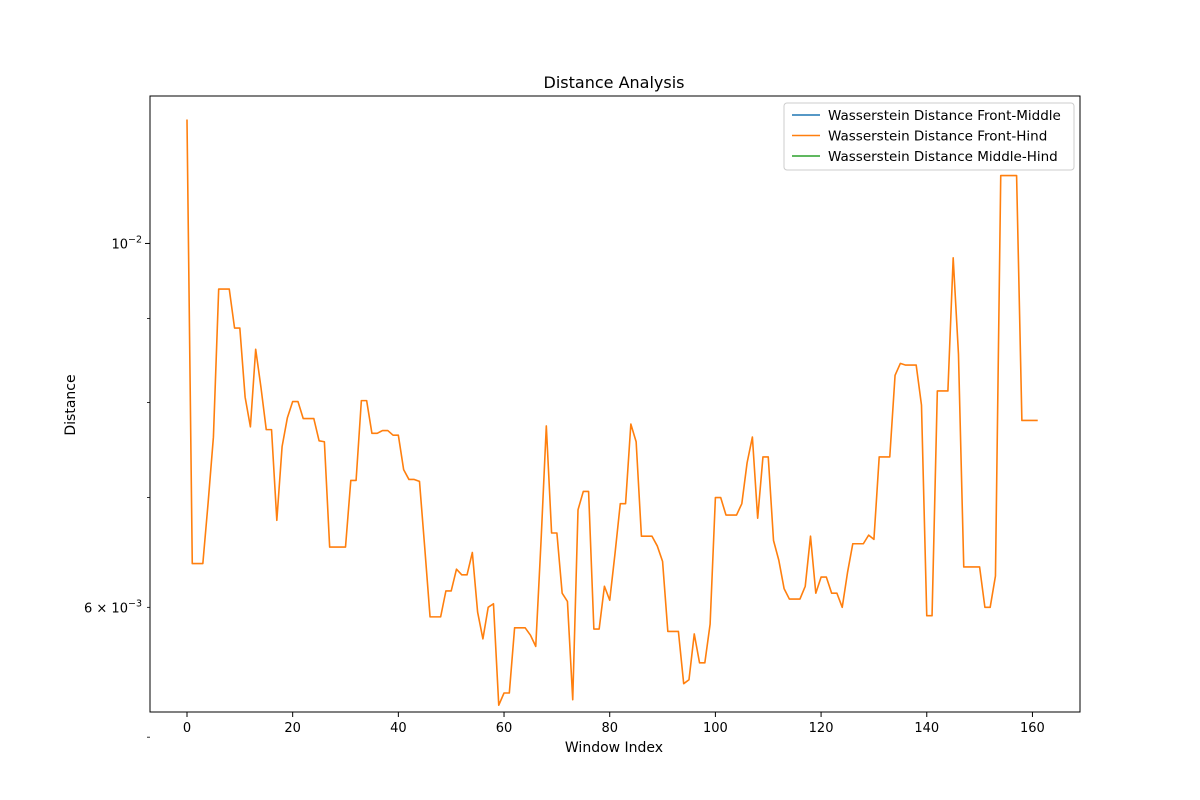  What do you see at coordinates (821, 728) in the screenshot?
I see `x-tick-label: 120` at bounding box center [821, 728].